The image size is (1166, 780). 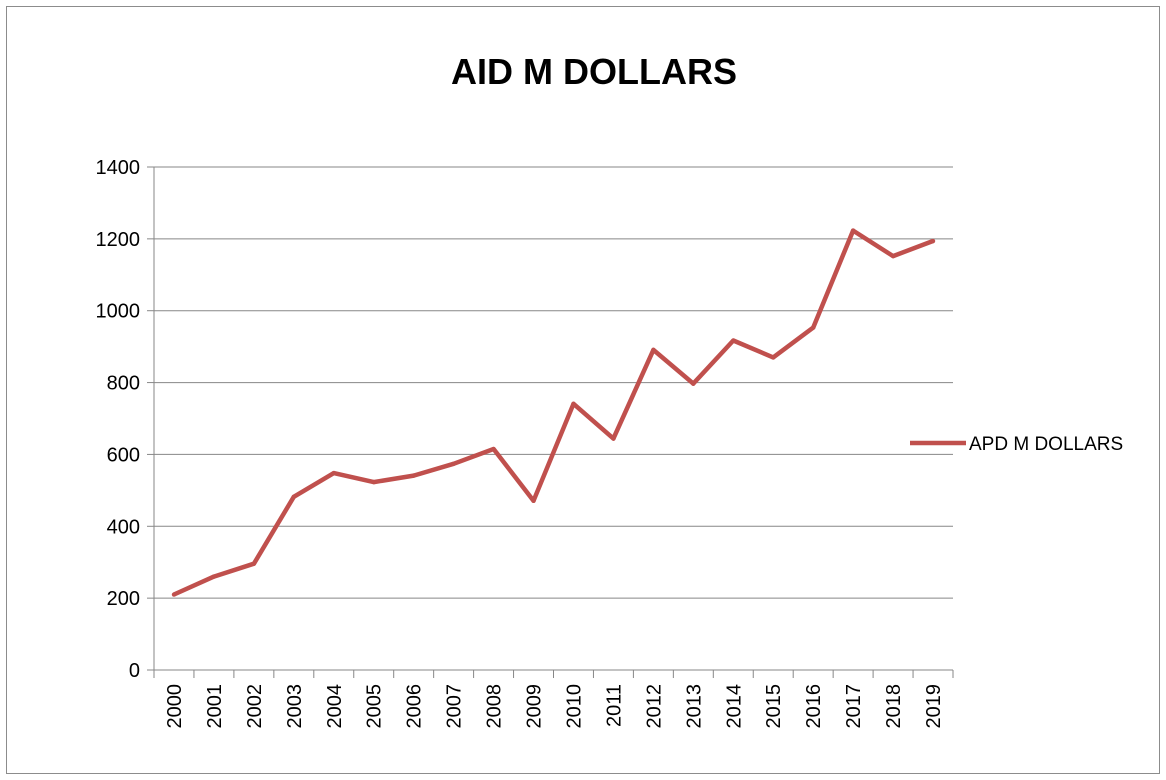 What do you see at coordinates (894, 706) in the screenshot?
I see `x-tick-label: 2018` at bounding box center [894, 706].